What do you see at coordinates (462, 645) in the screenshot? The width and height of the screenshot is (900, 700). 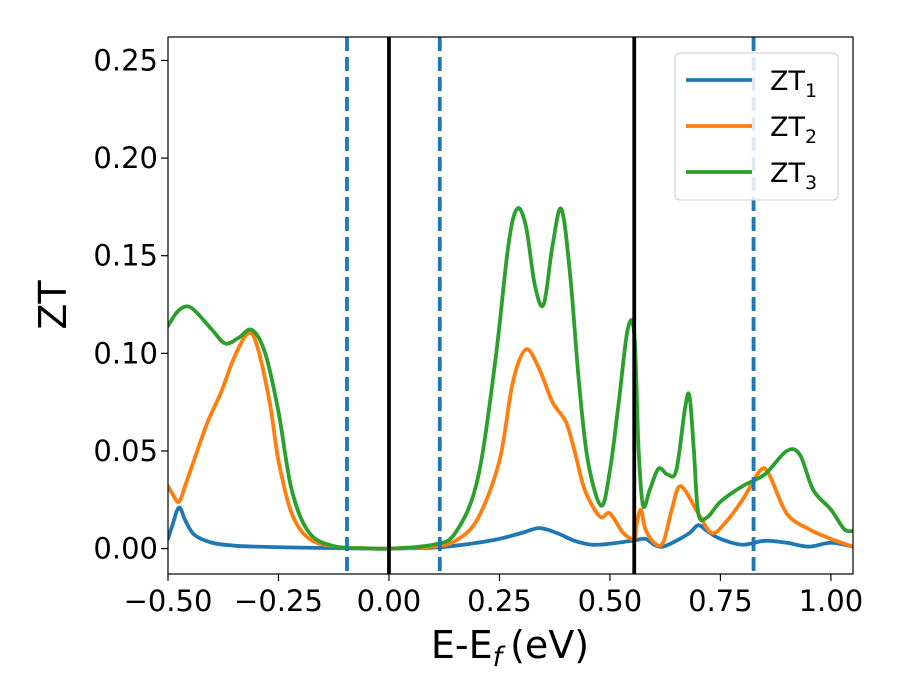 I see `x-axis-label-main: E-E` at bounding box center [462, 645].